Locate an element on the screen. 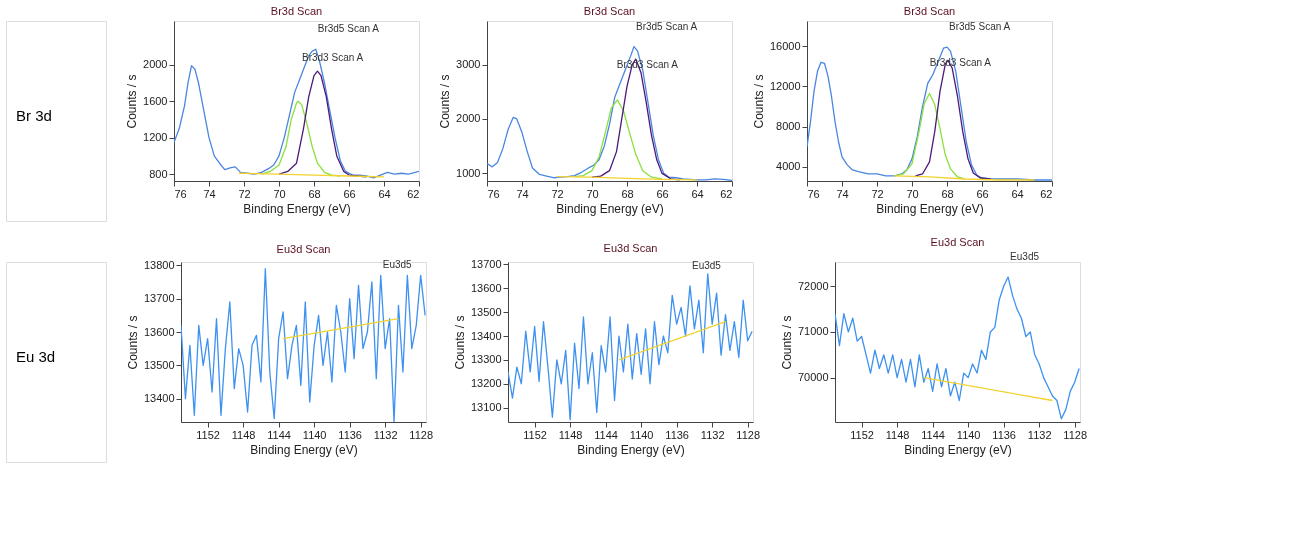 The height and width of the screenshot is (550, 1307). text: Br 3d is located at coordinates (34, 115).